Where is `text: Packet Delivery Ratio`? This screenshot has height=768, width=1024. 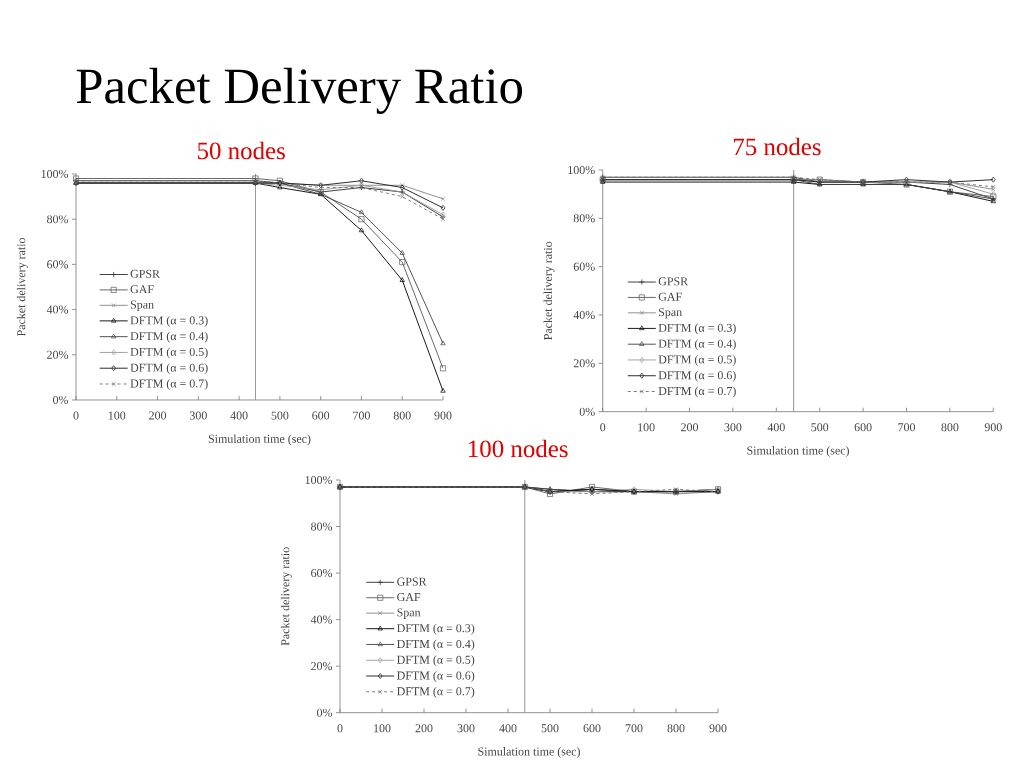 text: Packet Delivery Ratio is located at coordinates (299, 90).